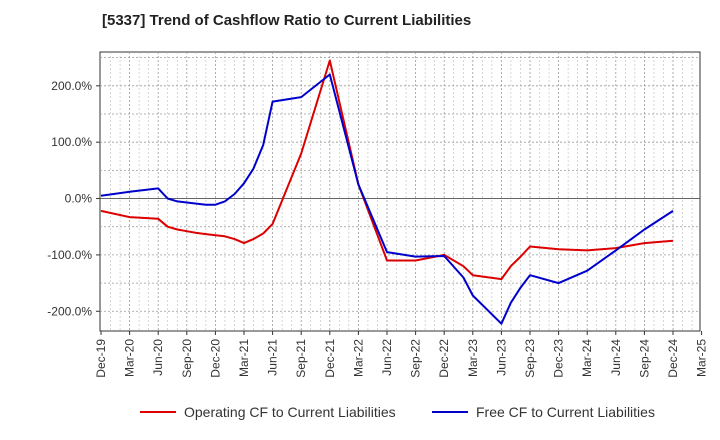  What do you see at coordinates (358, 358) in the screenshot?
I see `x-tick-label: Mar-22` at bounding box center [358, 358].